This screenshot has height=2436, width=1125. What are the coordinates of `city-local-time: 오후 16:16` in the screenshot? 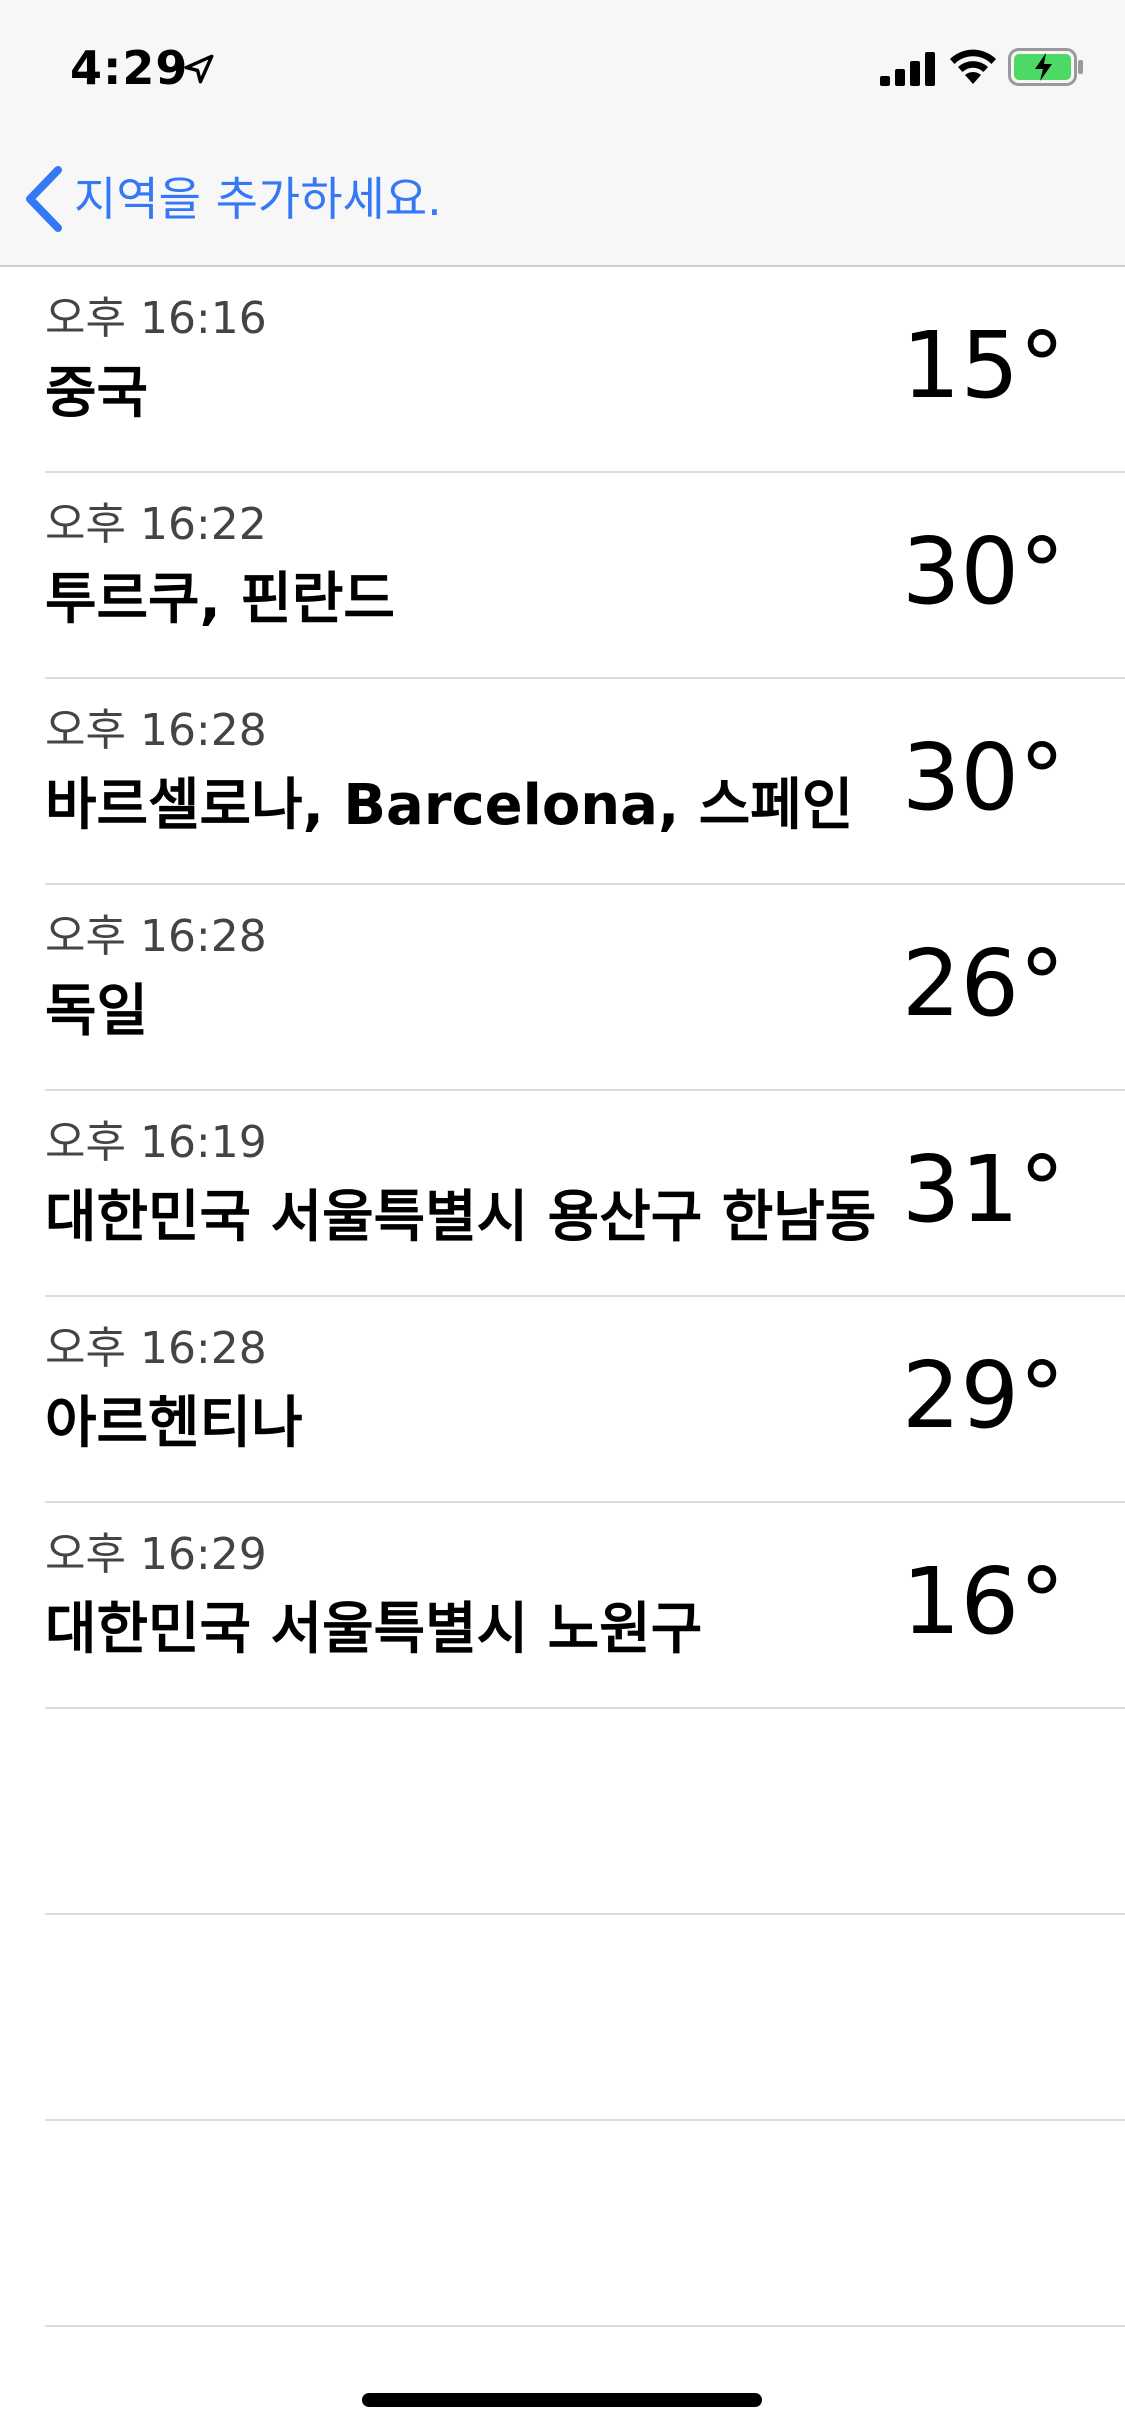 It's located at (156, 318).